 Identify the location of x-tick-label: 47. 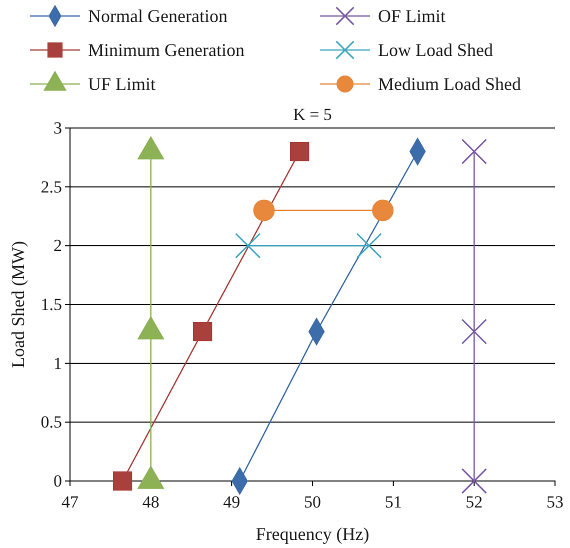
(70, 502).